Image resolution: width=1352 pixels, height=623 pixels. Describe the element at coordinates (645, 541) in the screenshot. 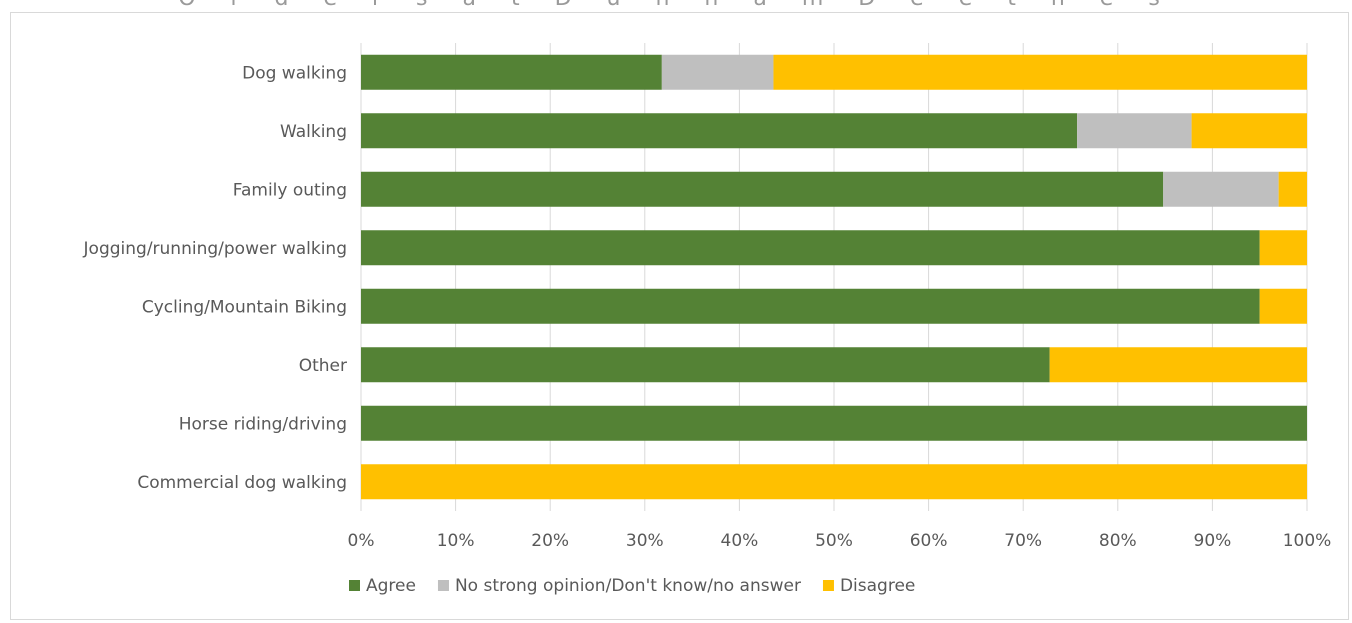

I see `x-tick-label: 30%` at that location.